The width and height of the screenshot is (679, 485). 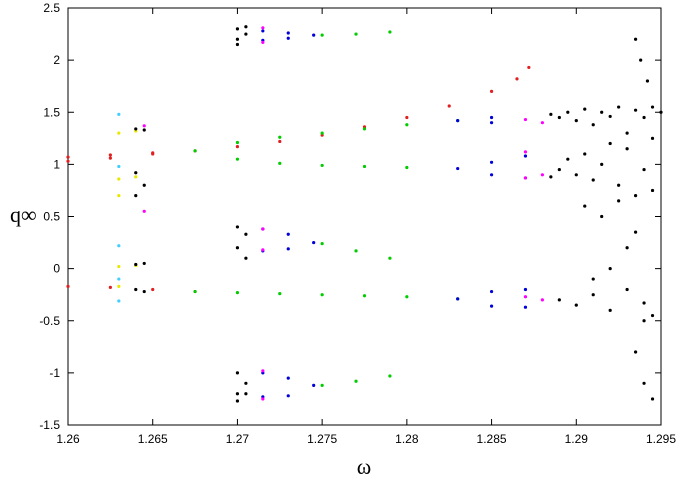 I want to click on y-tick-label: -1.5, so click(x=49, y=425).